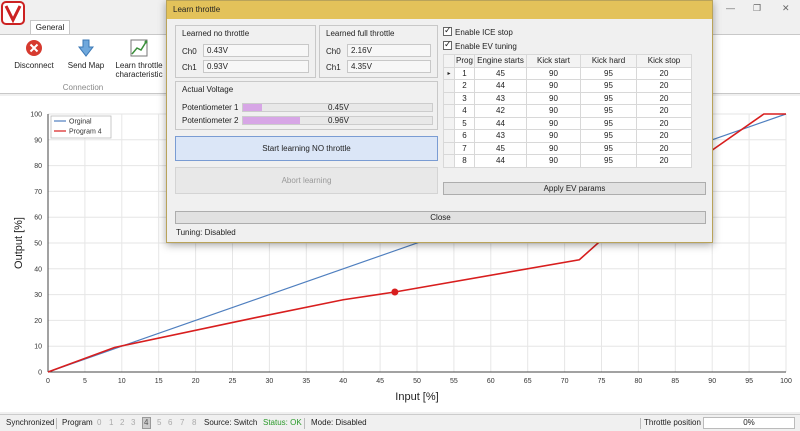  I want to click on table-row: 8 44 90 95 20, so click(567, 161).